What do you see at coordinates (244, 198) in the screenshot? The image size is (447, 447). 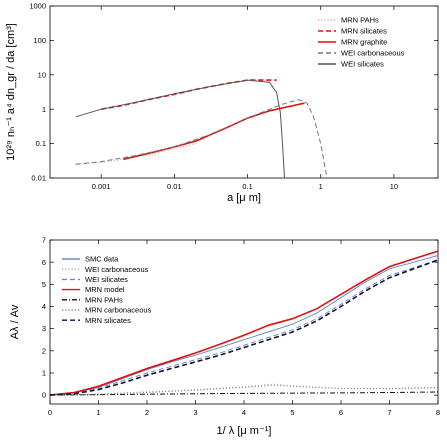 I see `top-x-axis-label: a [μ m]` at bounding box center [244, 198].